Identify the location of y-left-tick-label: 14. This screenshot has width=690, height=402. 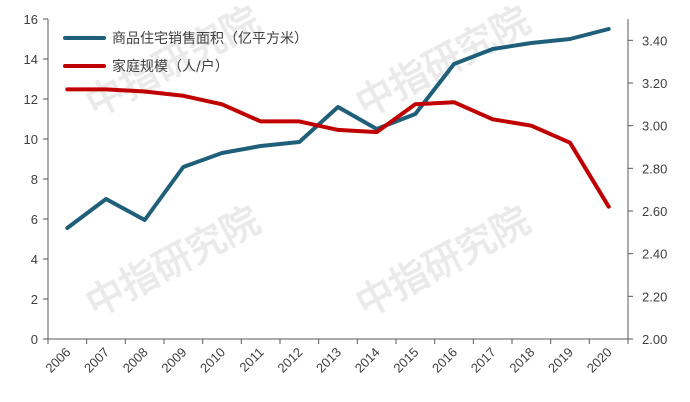
(31, 59).